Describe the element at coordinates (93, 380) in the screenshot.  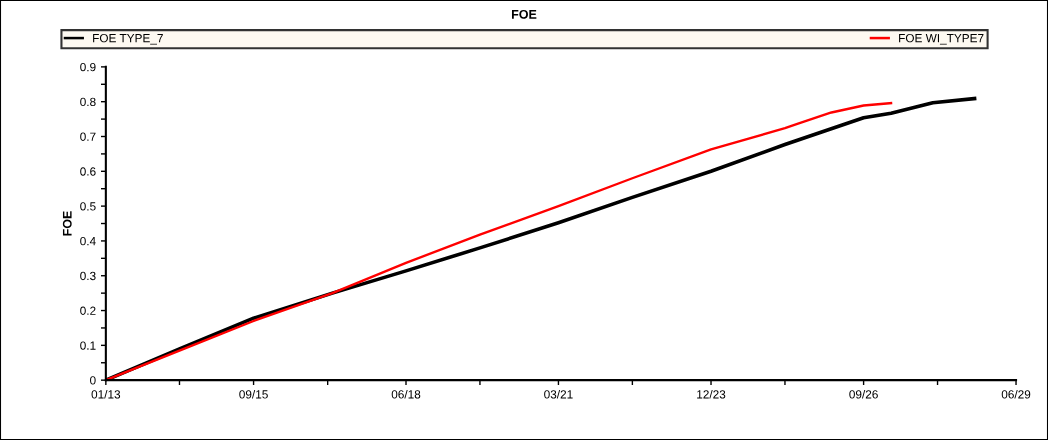
I see `y-tick-label: 0` at that location.